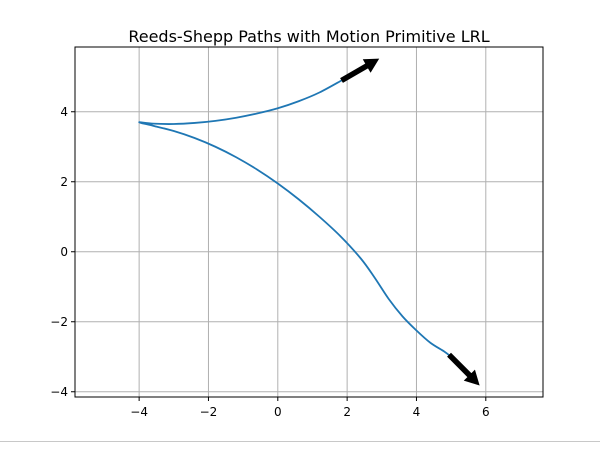 Image resolution: width=600 pixels, height=449 pixels. What do you see at coordinates (64, 112) in the screenshot?
I see `y-tick-label: 4` at bounding box center [64, 112].